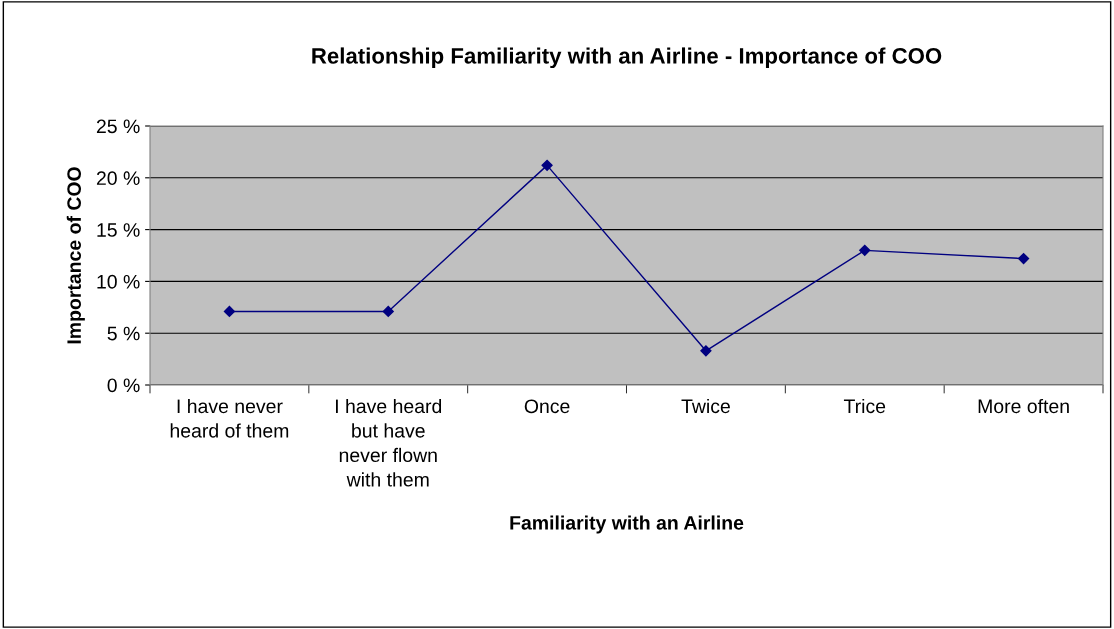 The height and width of the screenshot is (629, 1114). What do you see at coordinates (118, 230) in the screenshot?
I see `y-tick-label: 15 %` at bounding box center [118, 230].